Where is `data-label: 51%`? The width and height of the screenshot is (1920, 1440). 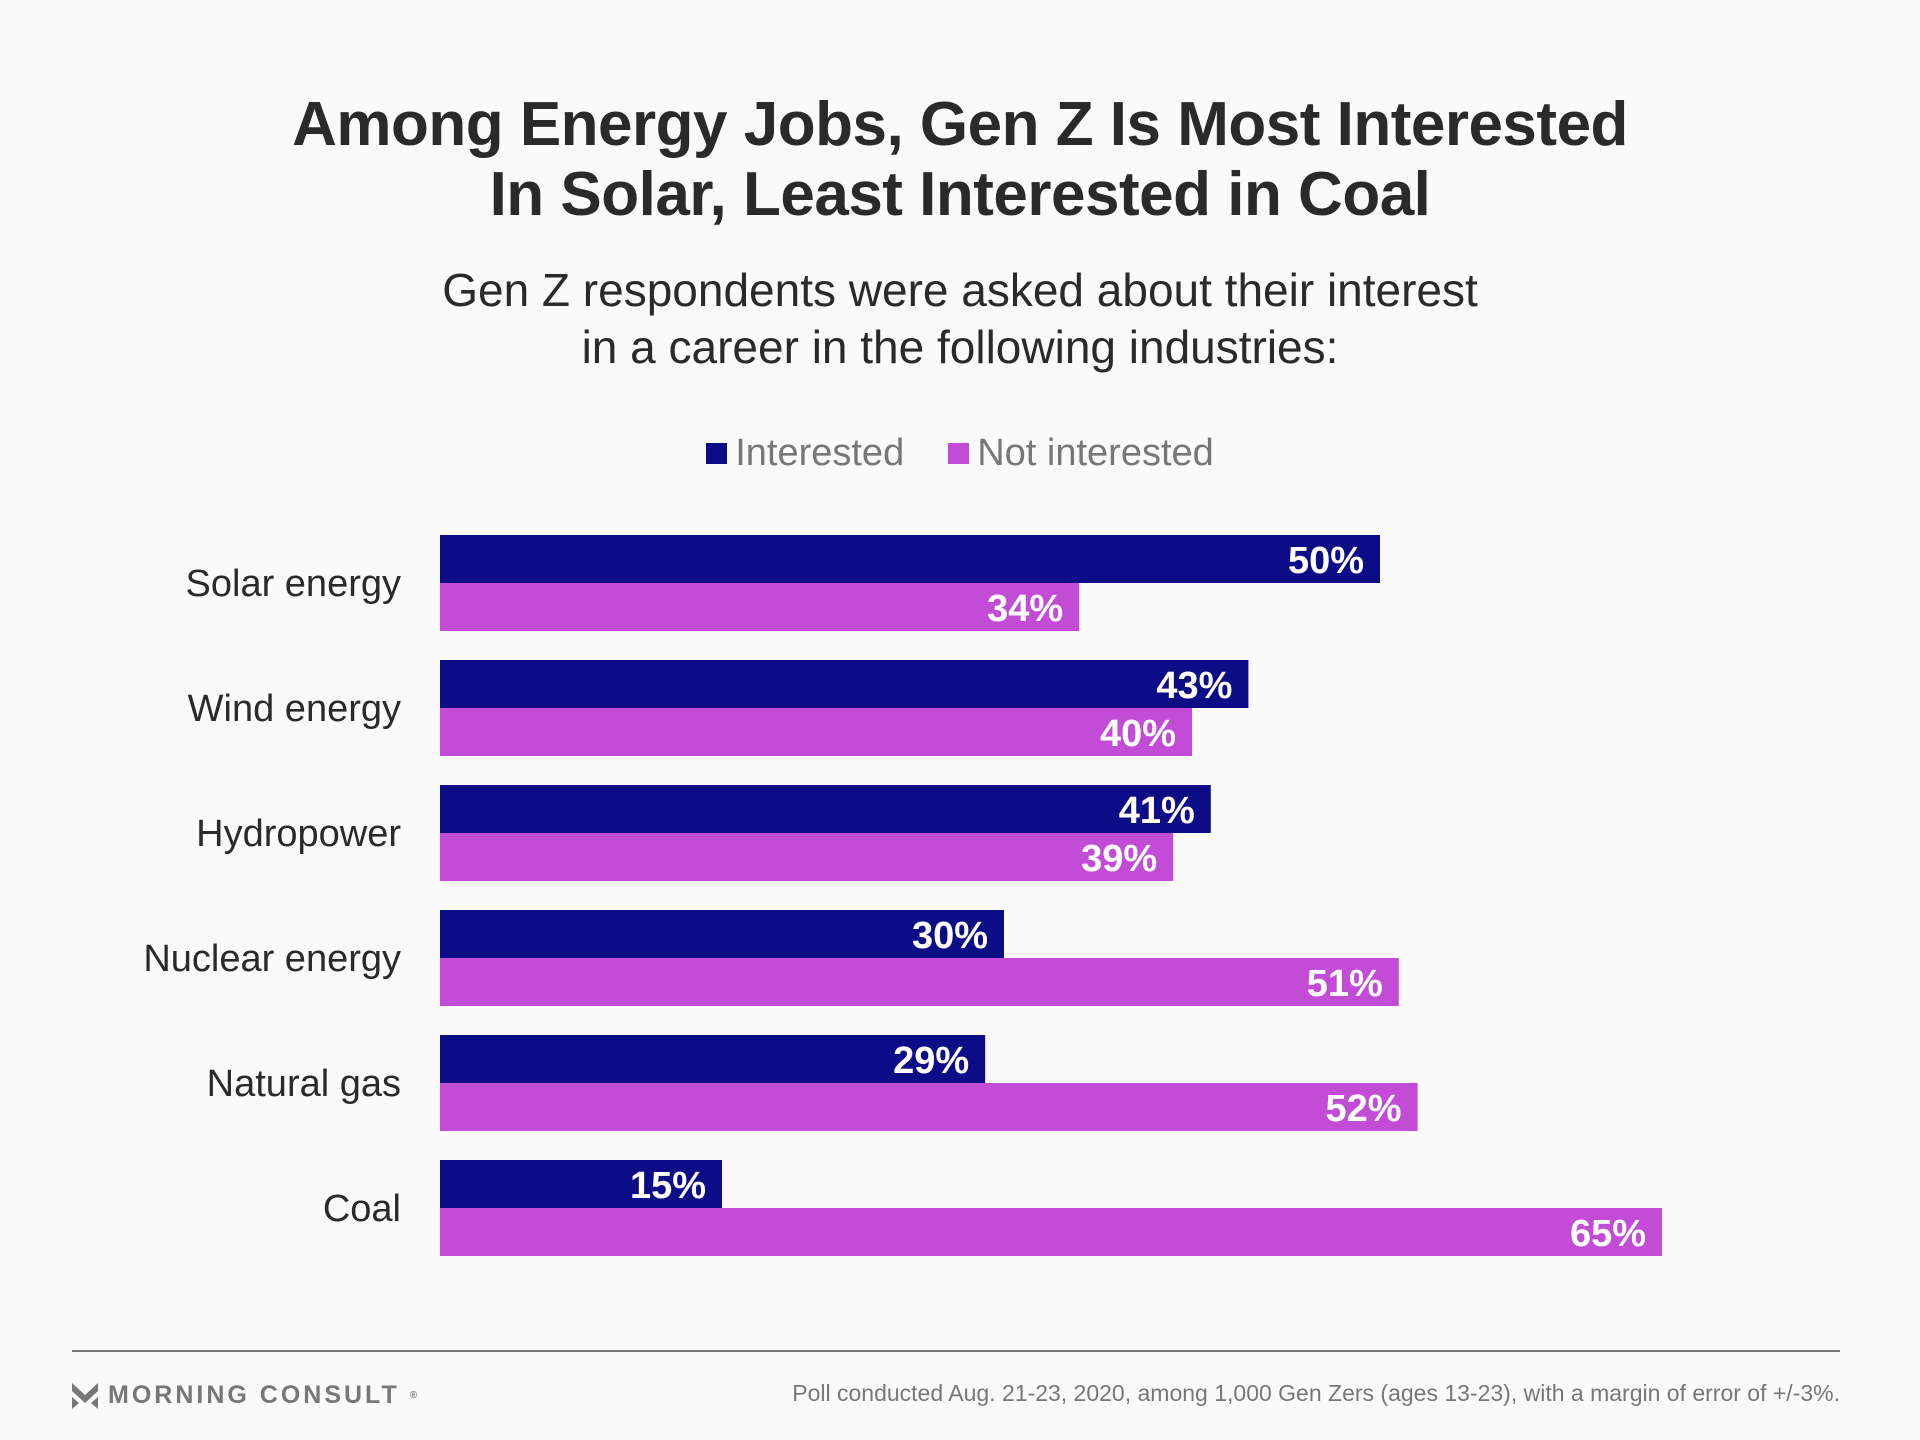
data-label: 51% is located at coordinates (1345, 984).